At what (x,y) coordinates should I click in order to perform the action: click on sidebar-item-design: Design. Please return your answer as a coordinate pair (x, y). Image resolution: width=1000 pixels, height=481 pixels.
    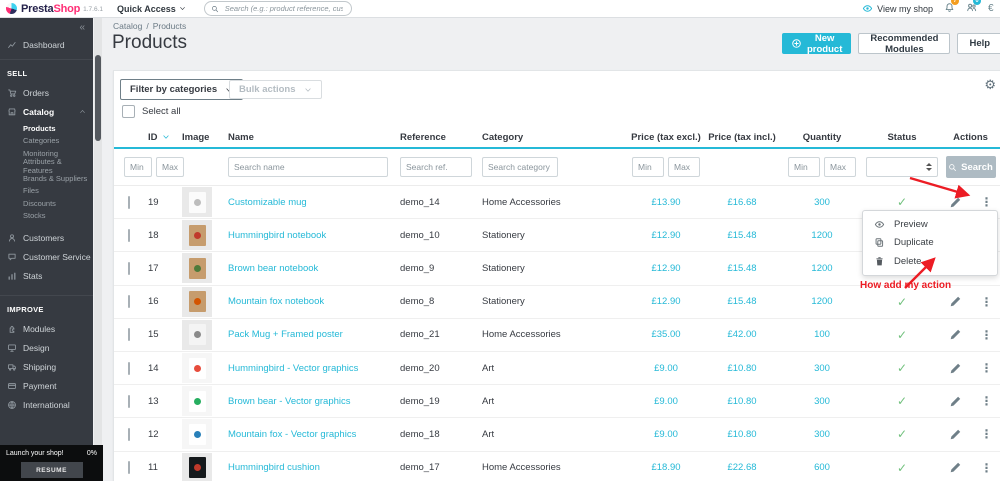
    Looking at the image, I should click on (46, 347).